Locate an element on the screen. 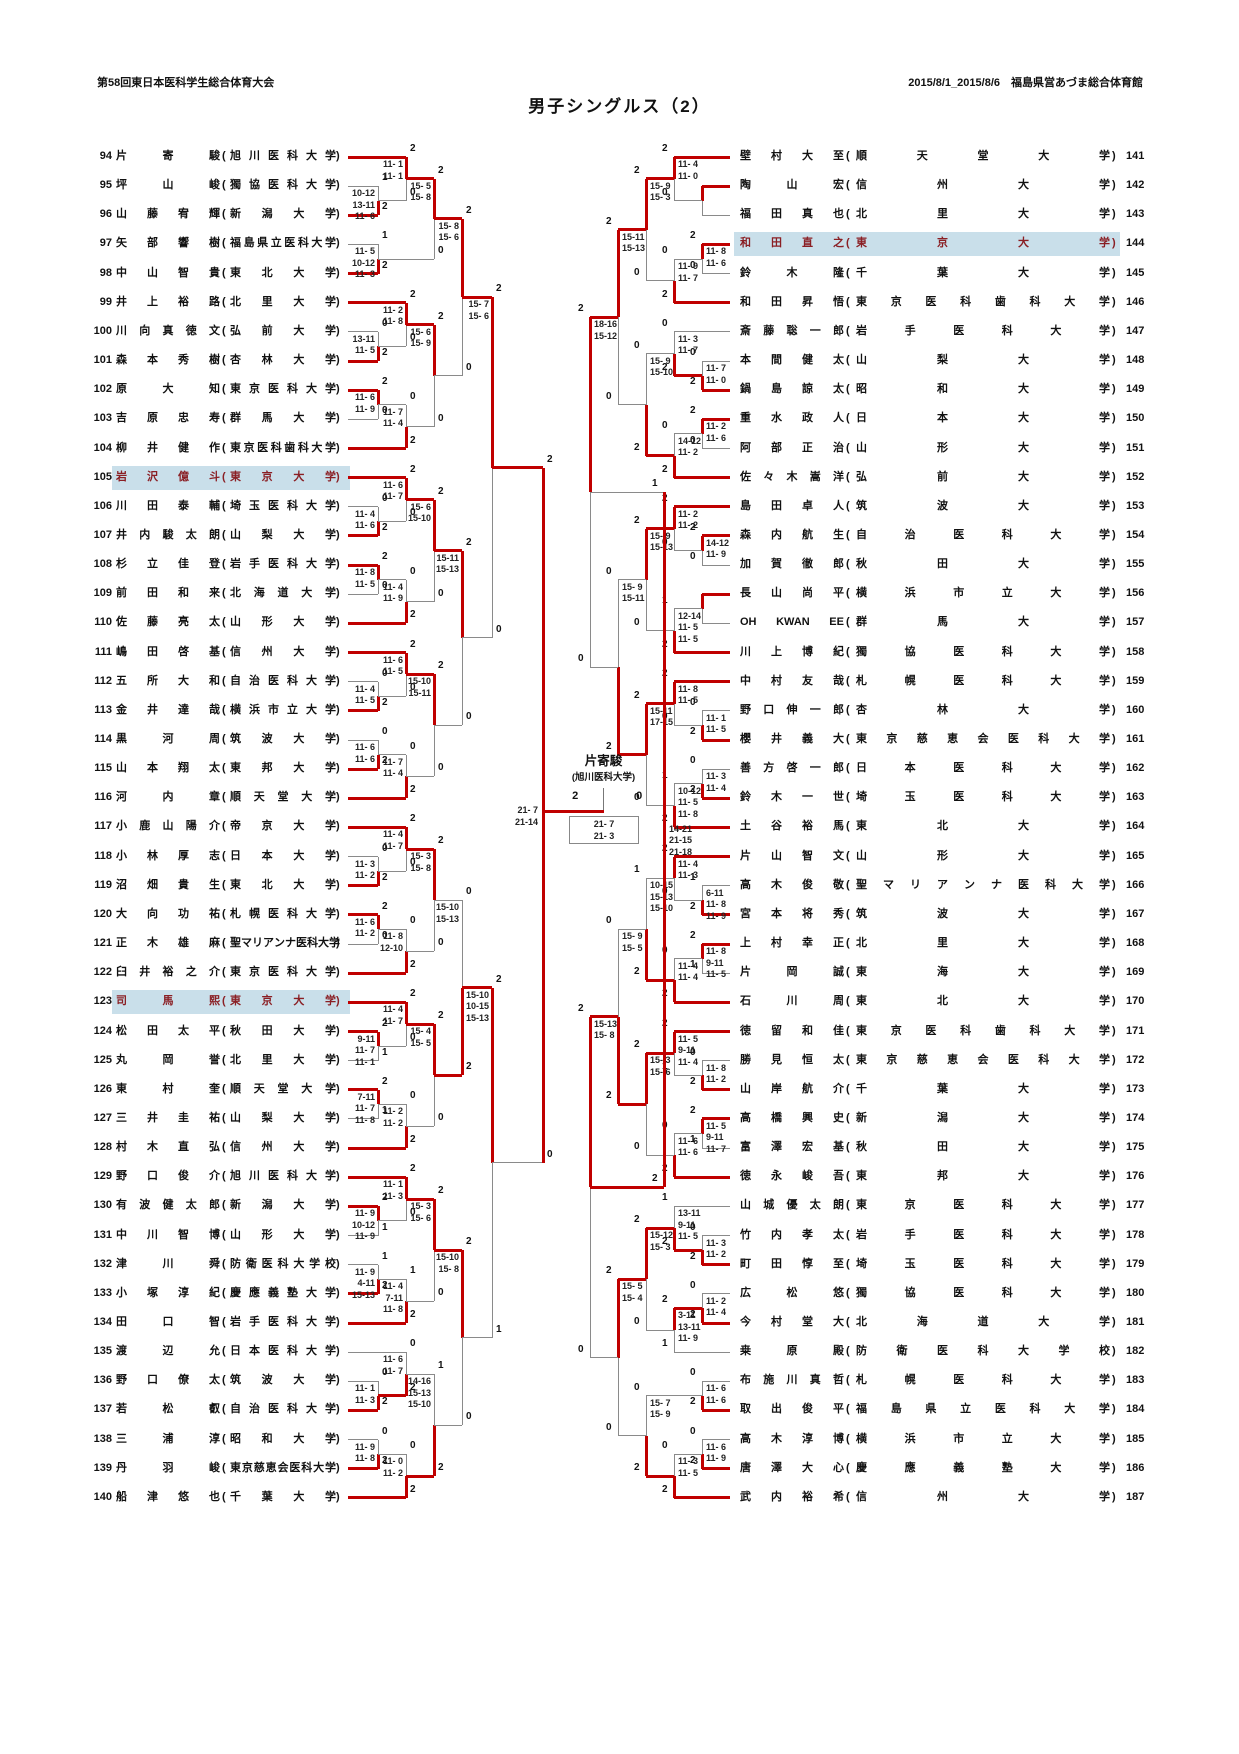  player-row: 100 川向真徳文(弘前大学) is located at coordinates (619, 332).